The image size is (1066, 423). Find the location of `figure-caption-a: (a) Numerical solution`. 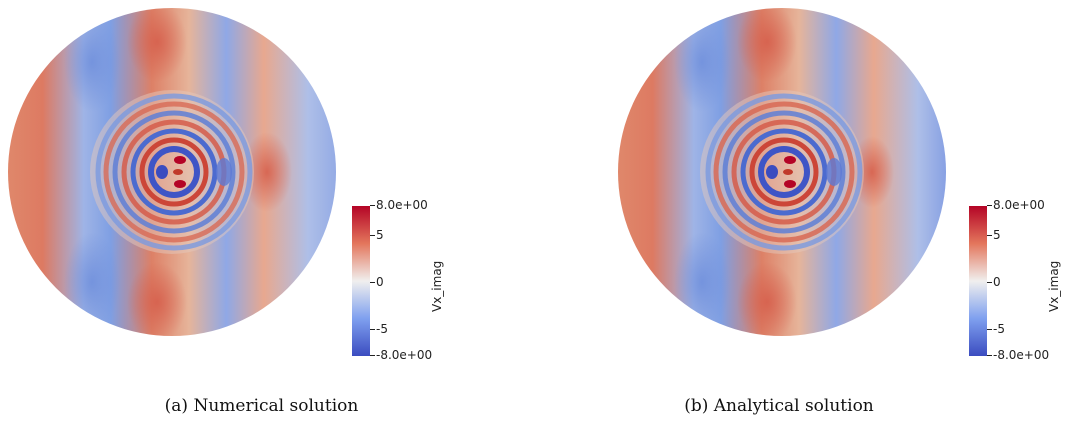

figure-caption-a: (a) Numerical solution is located at coordinates (261, 406).